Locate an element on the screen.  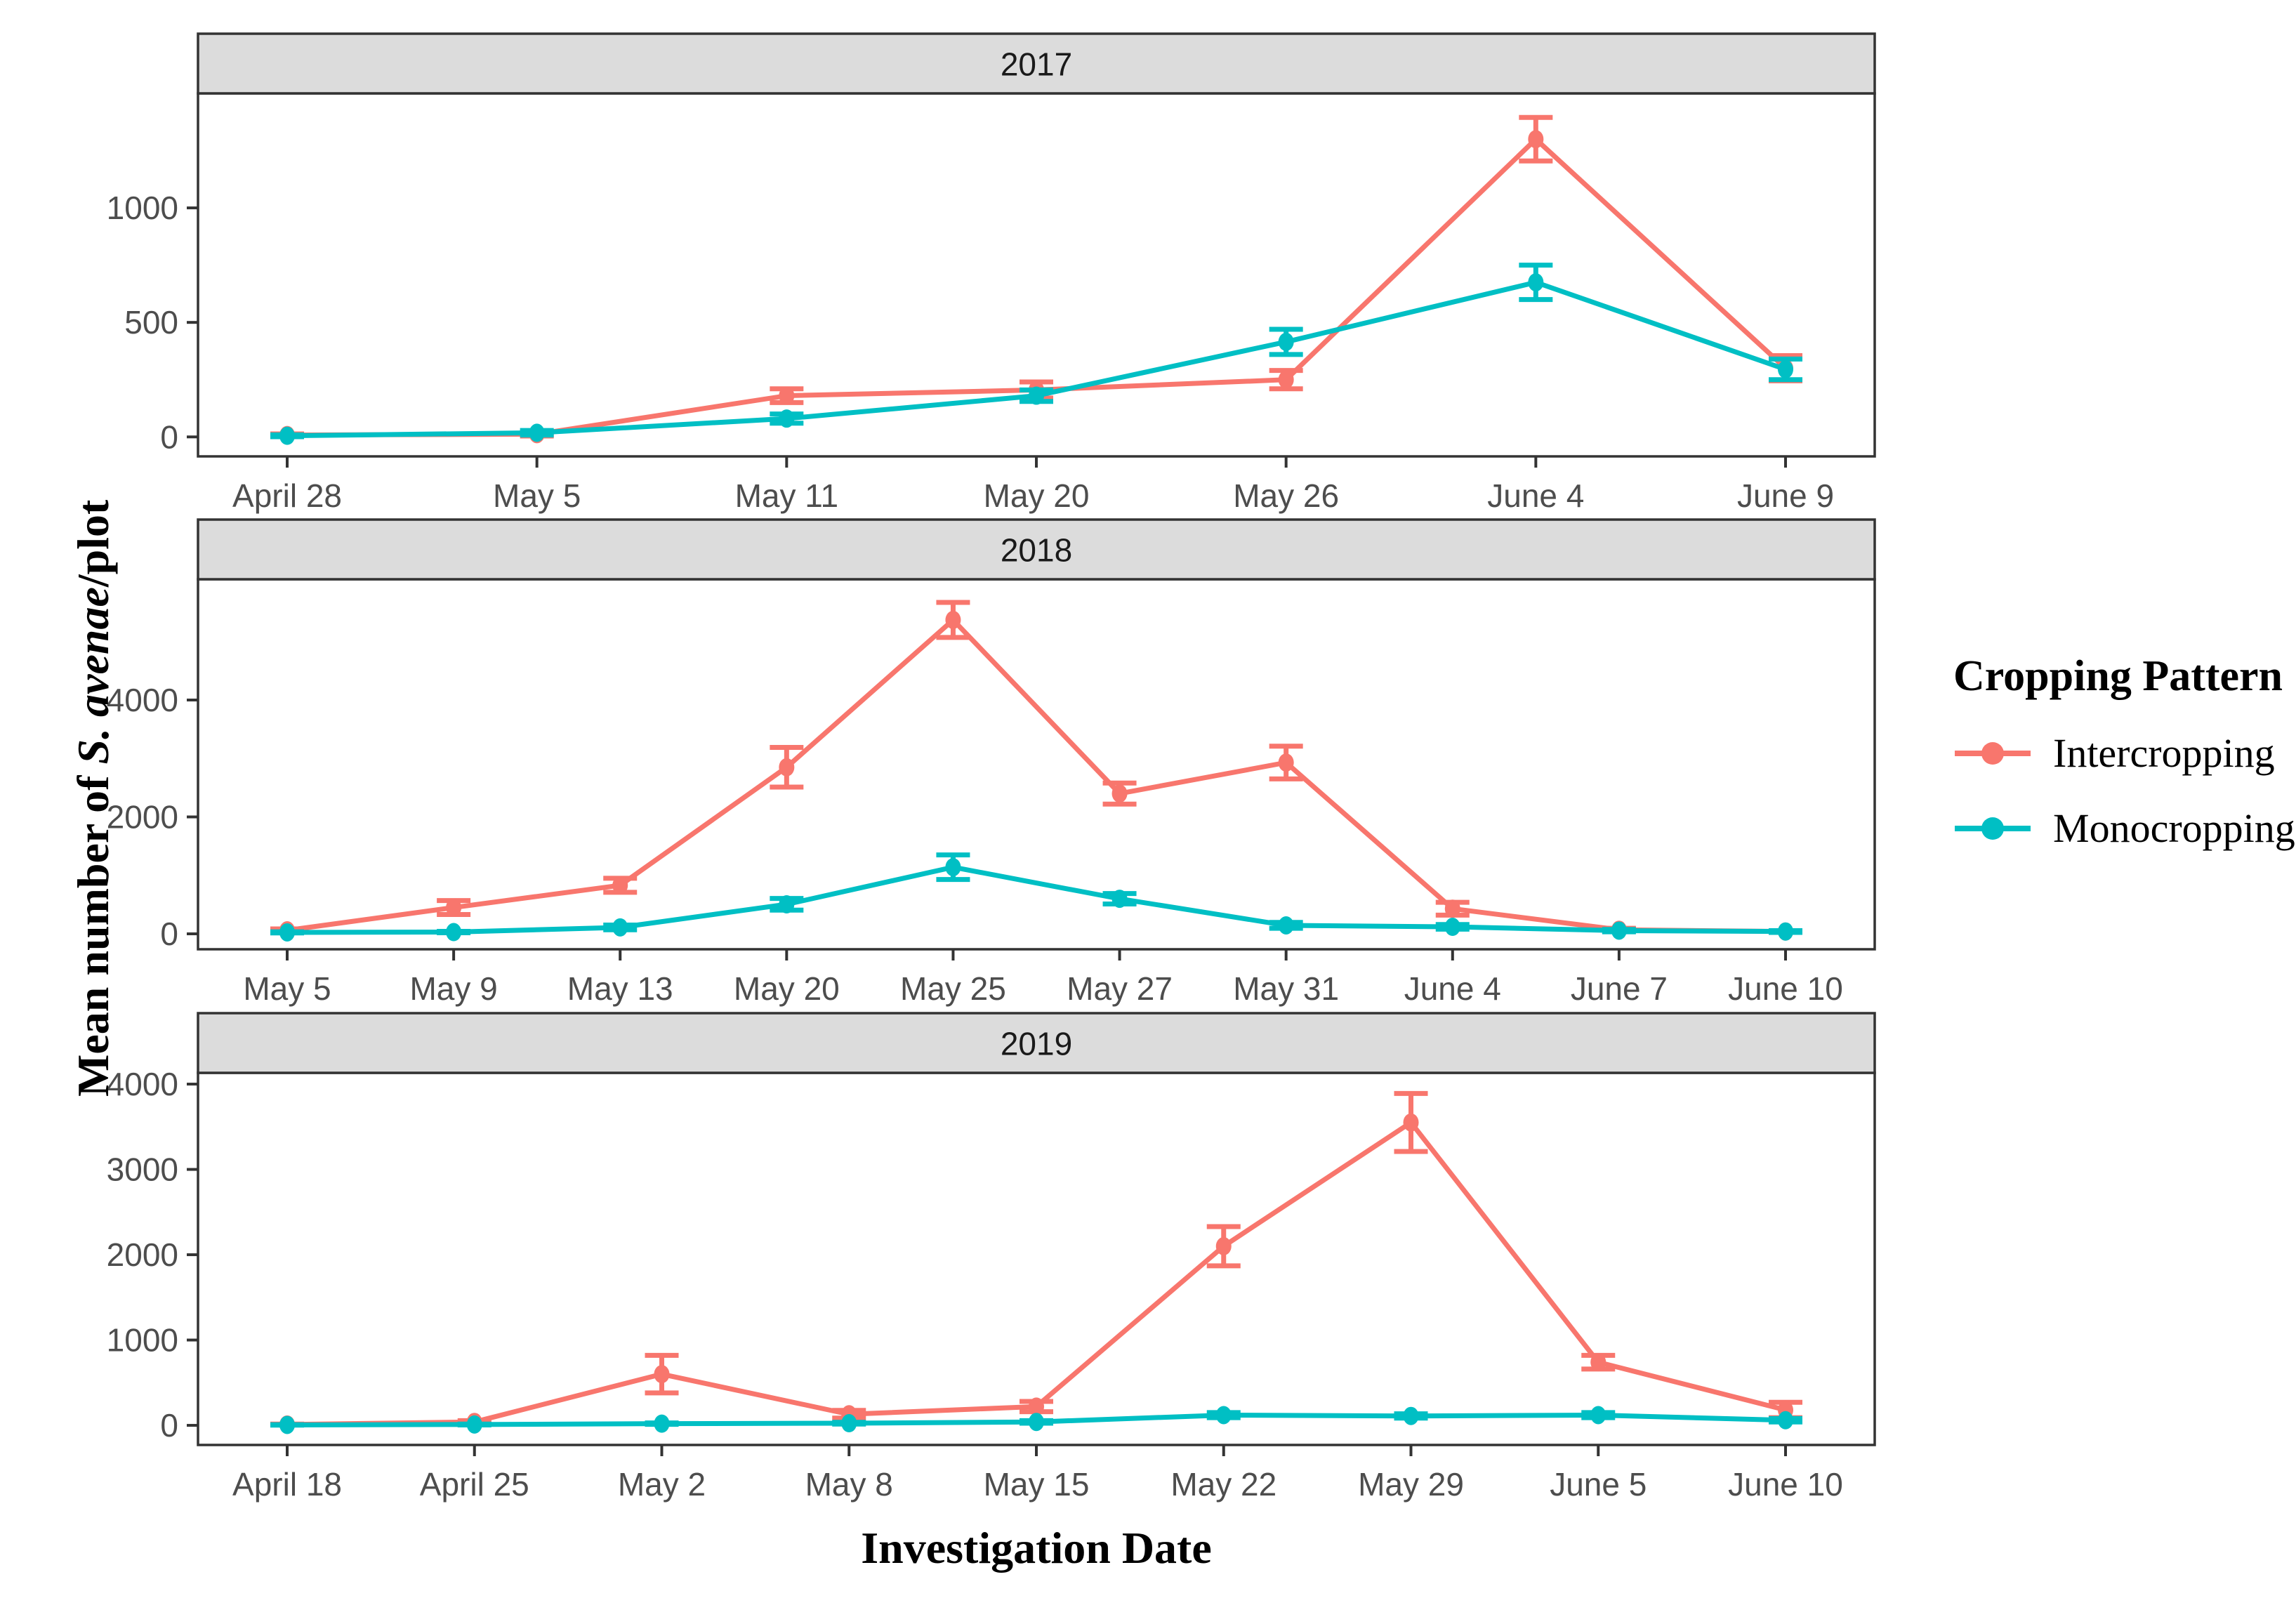
x-tick-label: May 29 is located at coordinates (1411, 1484).